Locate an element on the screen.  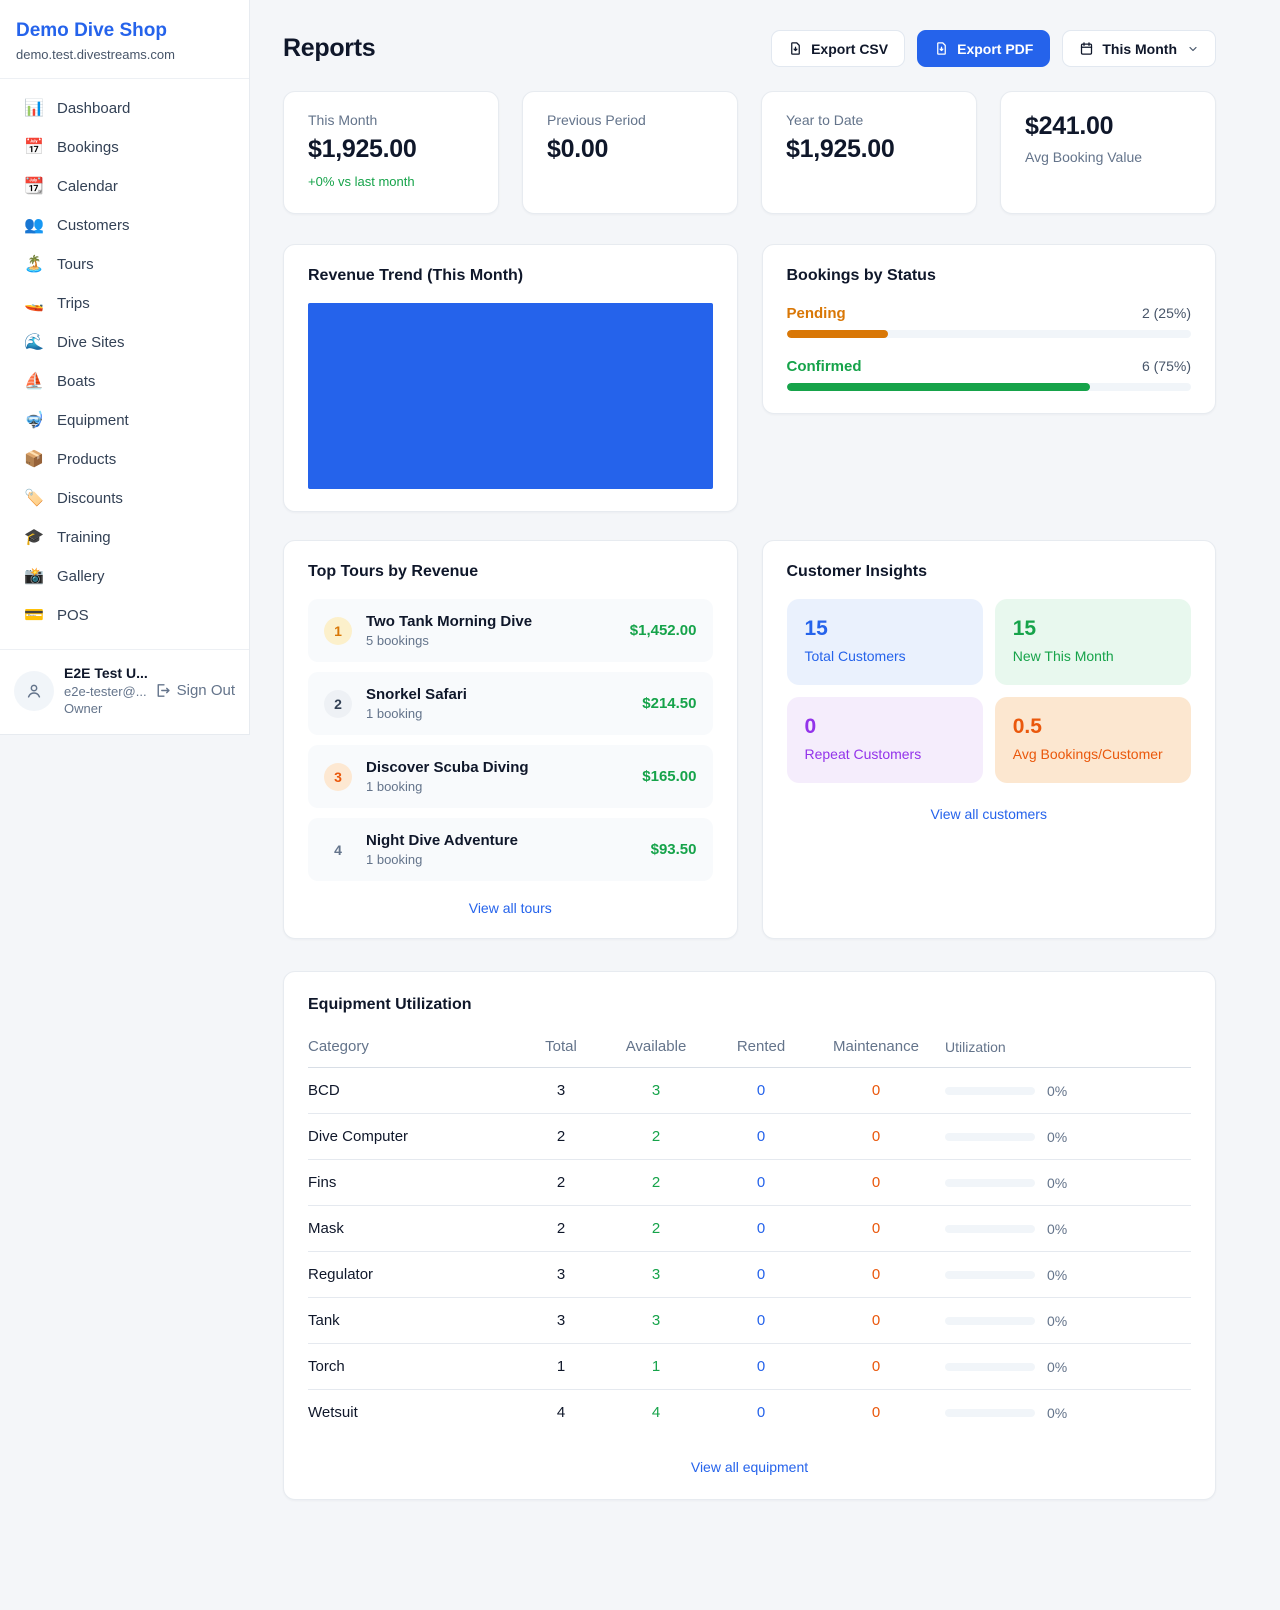
stat-value: $1,925.00 is located at coordinates (362, 149).